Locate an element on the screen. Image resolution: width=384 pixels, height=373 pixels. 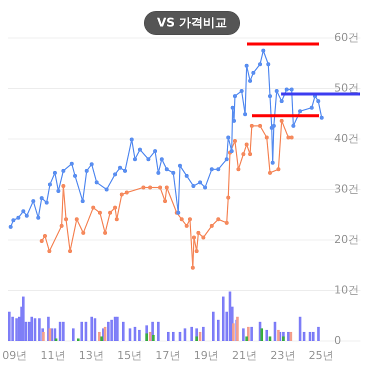
x-tick-label: 13년 is located at coordinates (91, 355).